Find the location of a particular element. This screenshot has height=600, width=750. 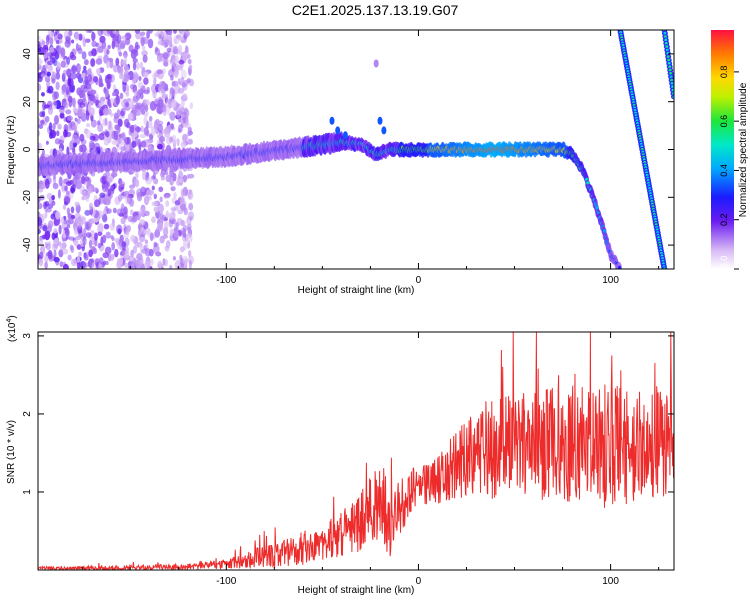

colorbar-tick-label: 0.2 is located at coordinates (724, 219).